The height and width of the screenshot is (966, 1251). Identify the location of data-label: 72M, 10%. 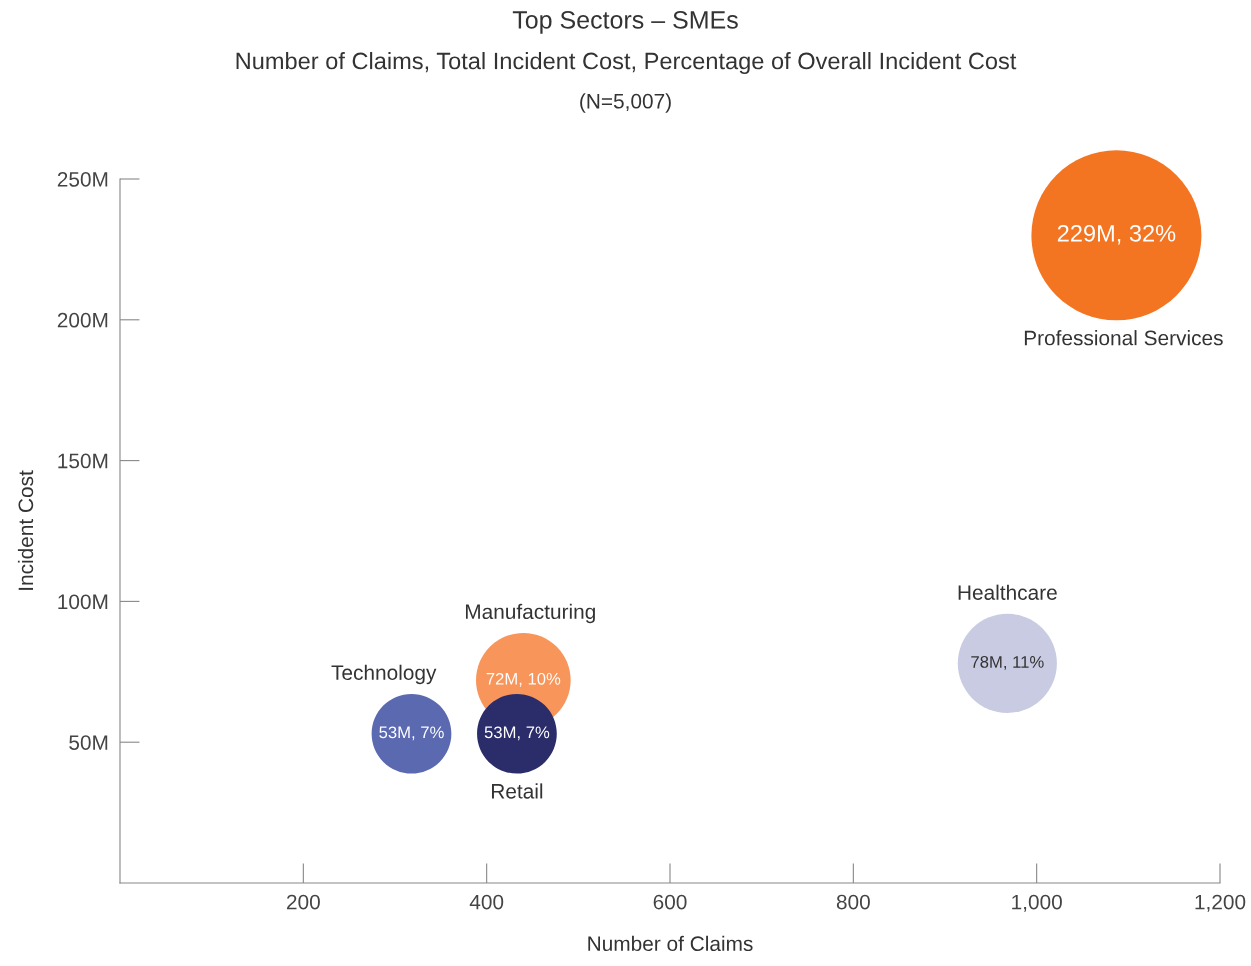
(523, 679).